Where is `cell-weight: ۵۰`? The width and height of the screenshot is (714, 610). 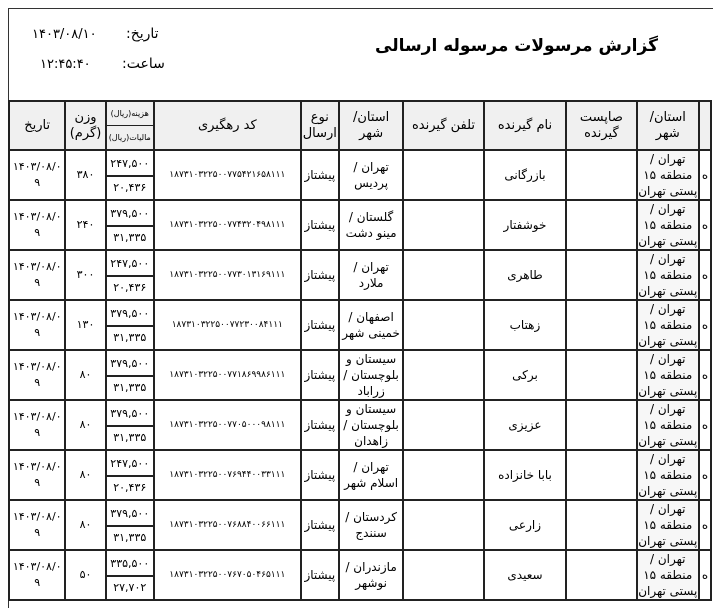 cell-weight: ۵۰ is located at coordinates (85, 575).